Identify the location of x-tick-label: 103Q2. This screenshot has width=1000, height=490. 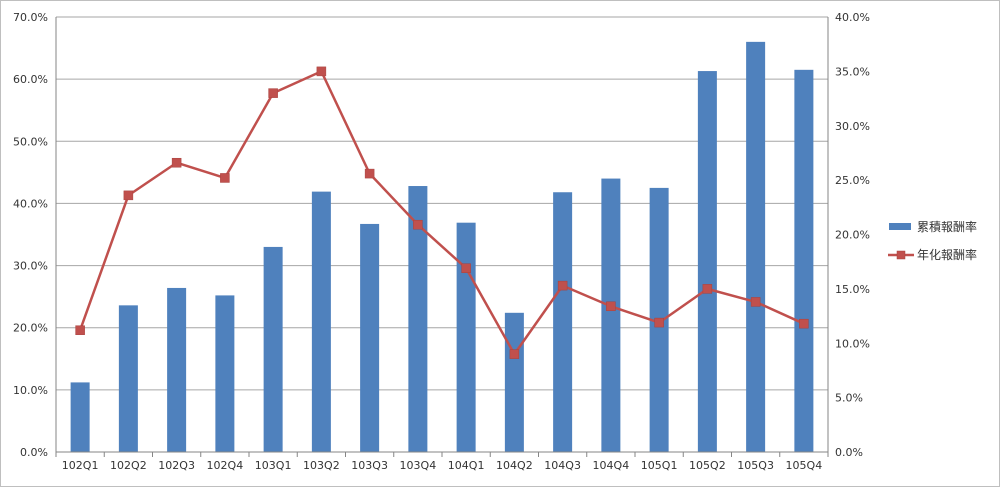
(321, 465).